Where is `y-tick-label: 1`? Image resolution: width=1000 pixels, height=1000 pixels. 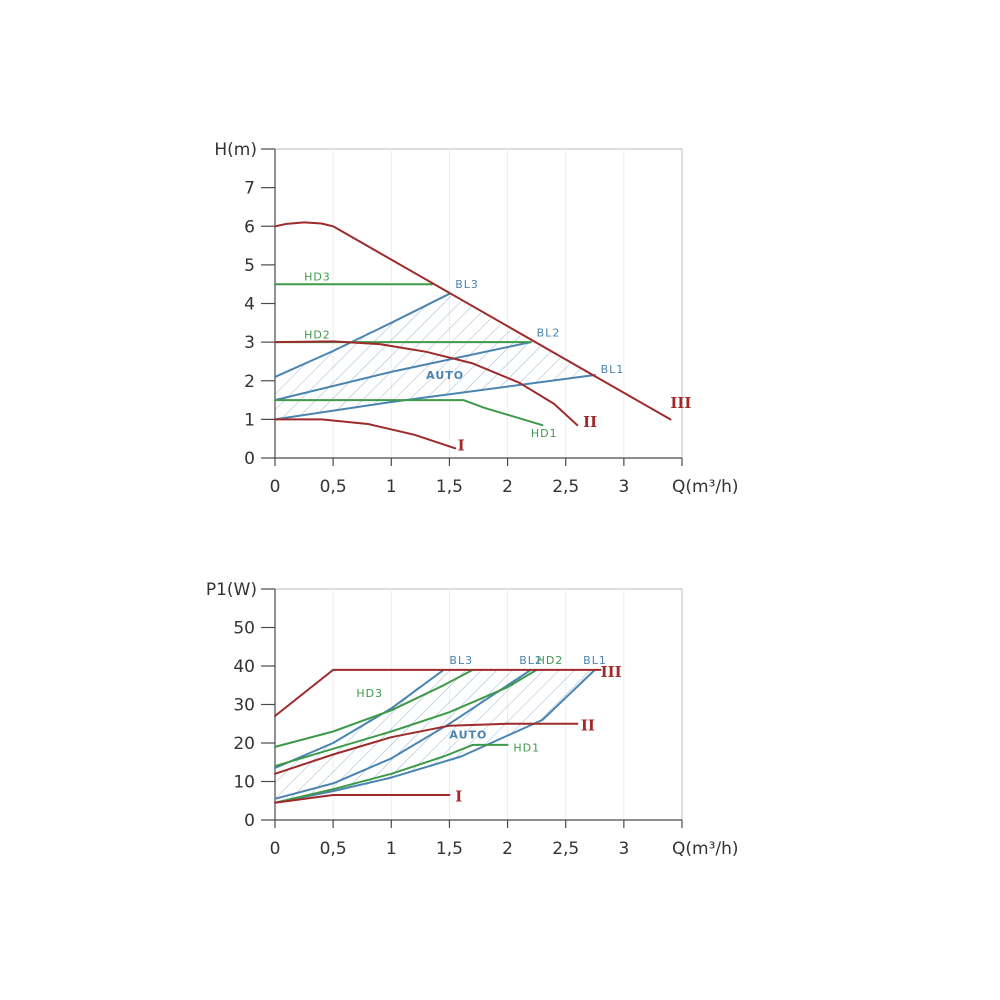
y-tick-label: 1 is located at coordinates (249, 420).